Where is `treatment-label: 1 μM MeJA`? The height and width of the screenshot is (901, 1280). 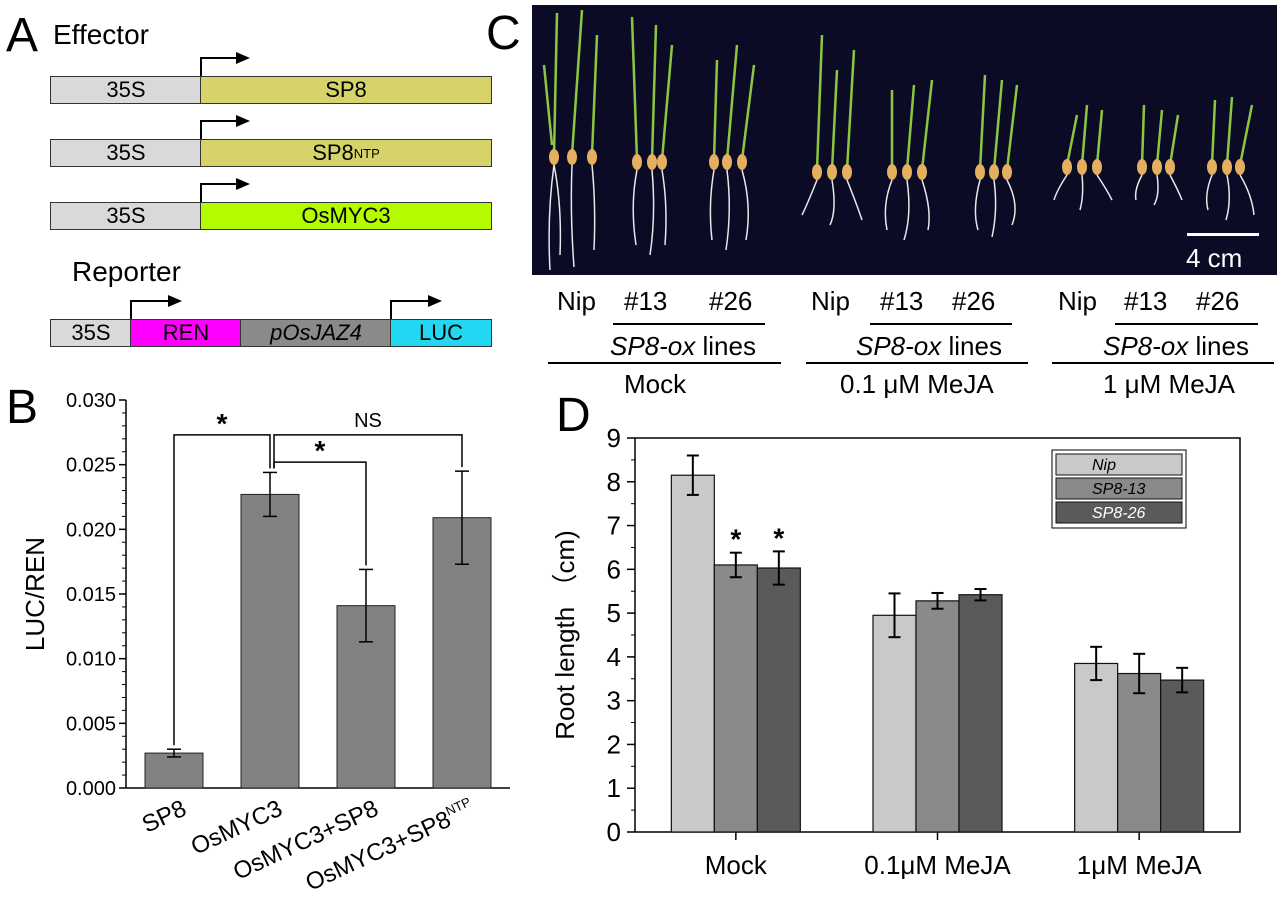
treatment-label: 1 μM MeJA is located at coordinates (1169, 384).